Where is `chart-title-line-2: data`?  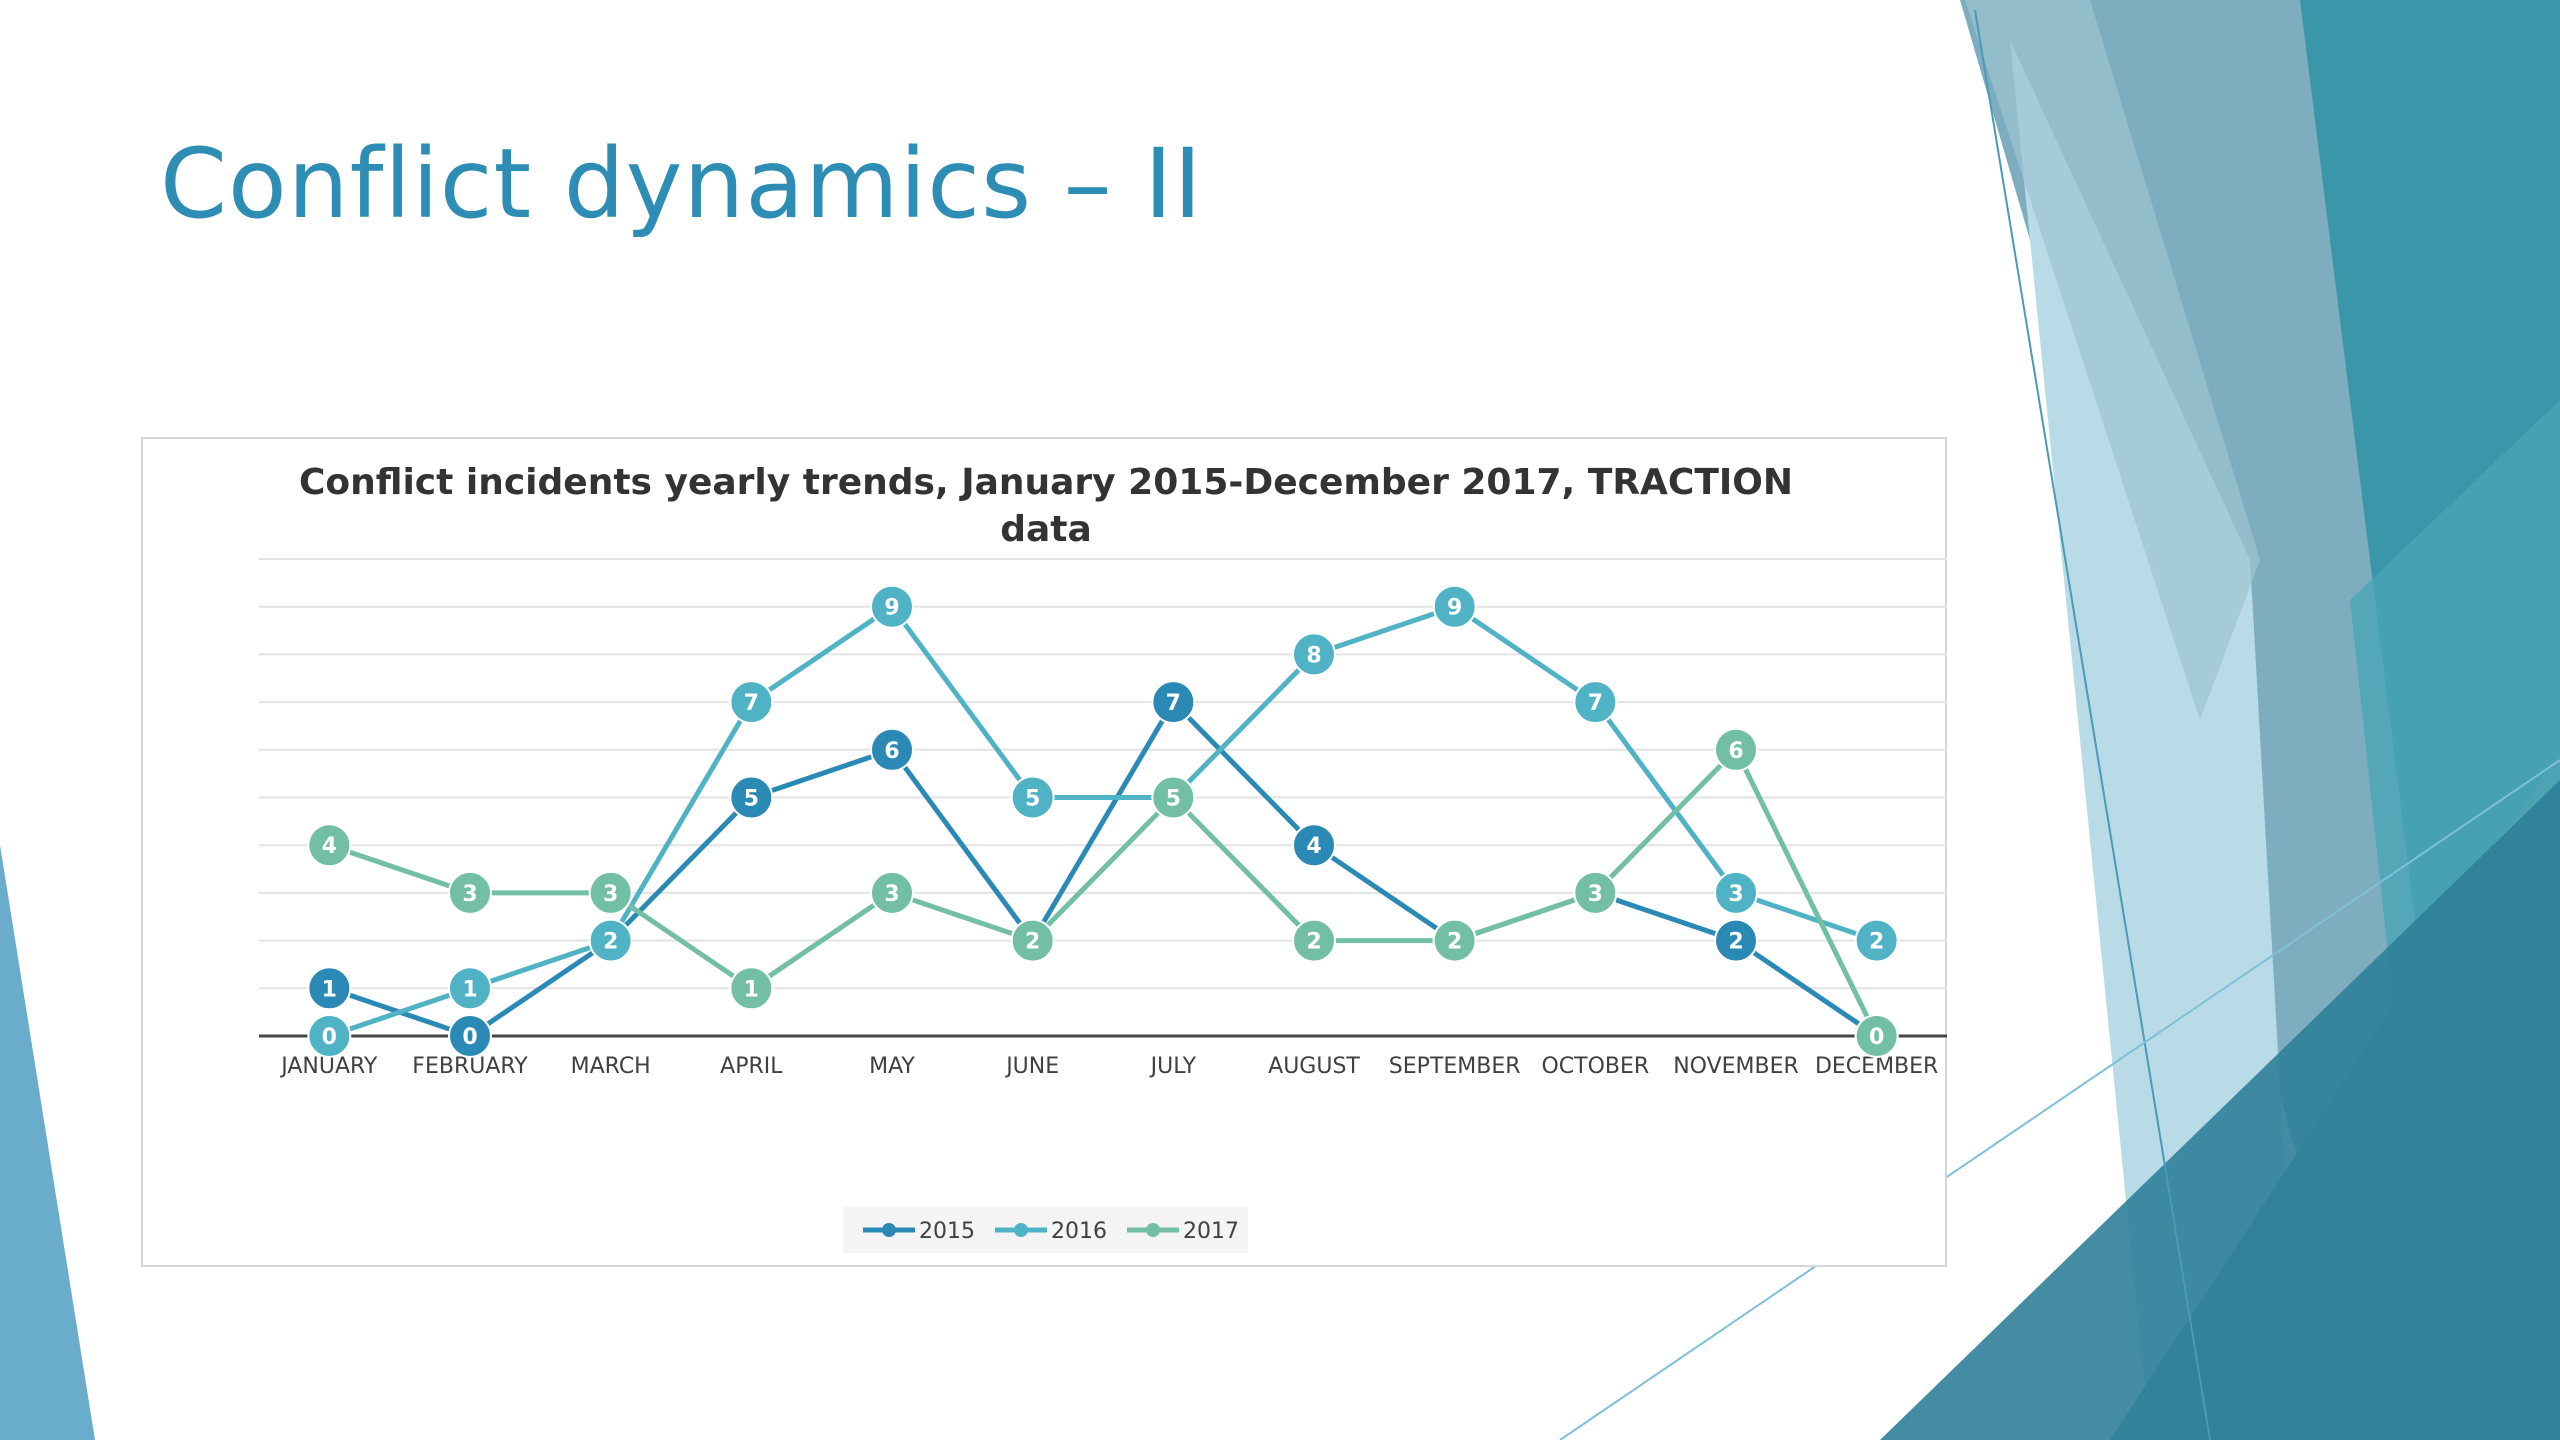
chart-title-line-2: data is located at coordinates (1046, 529).